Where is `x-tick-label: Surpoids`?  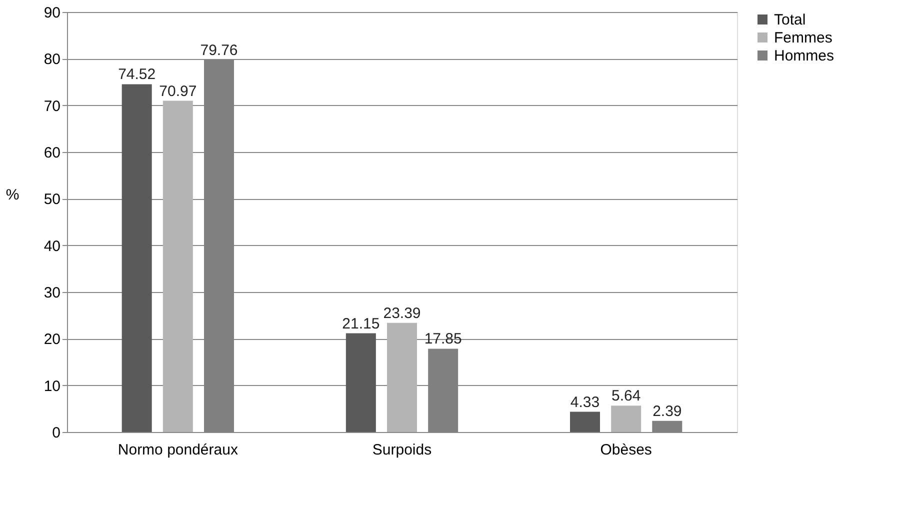
x-tick-label: Surpoids is located at coordinates (402, 450).